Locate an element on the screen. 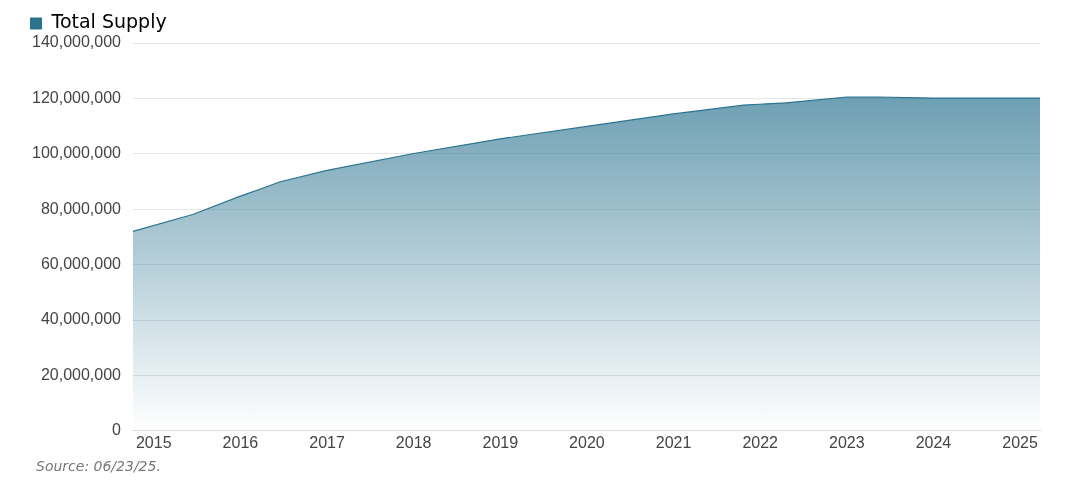 The width and height of the screenshot is (1080, 494). x-tick-label: 2016 is located at coordinates (240, 442).